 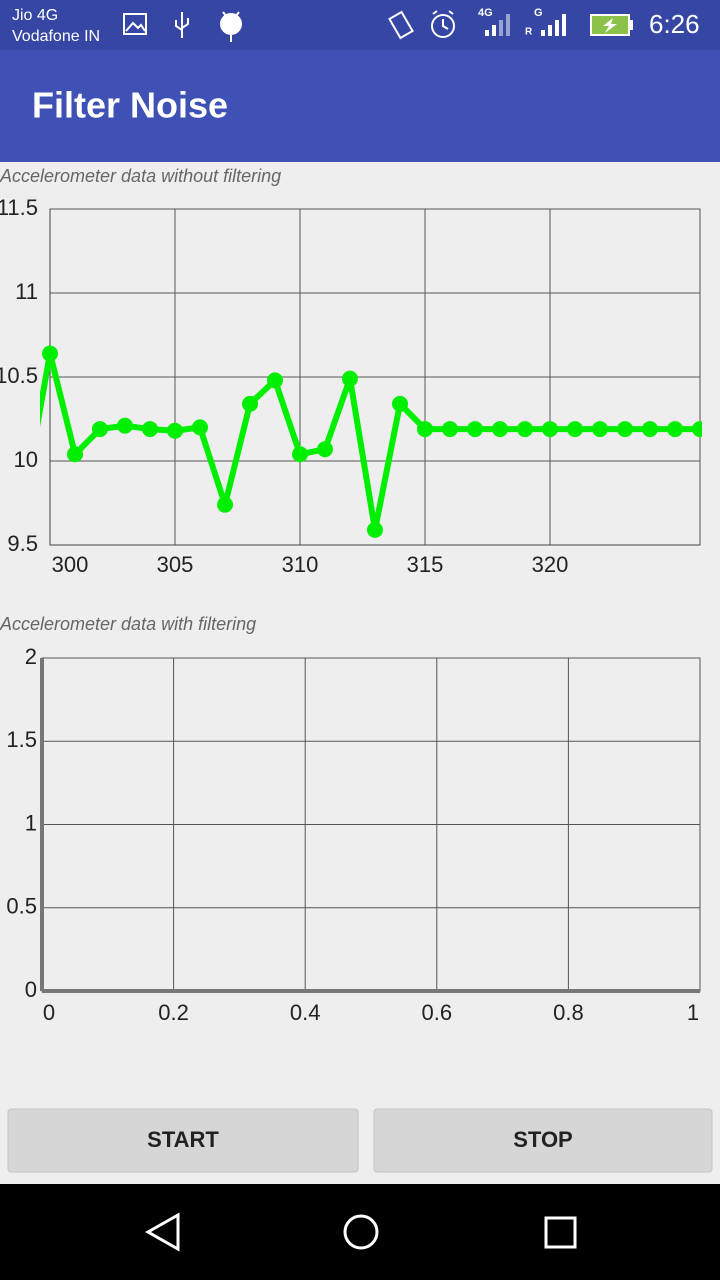 What do you see at coordinates (35, 15) in the screenshot?
I see `carrier: Jio 4G` at bounding box center [35, 15].